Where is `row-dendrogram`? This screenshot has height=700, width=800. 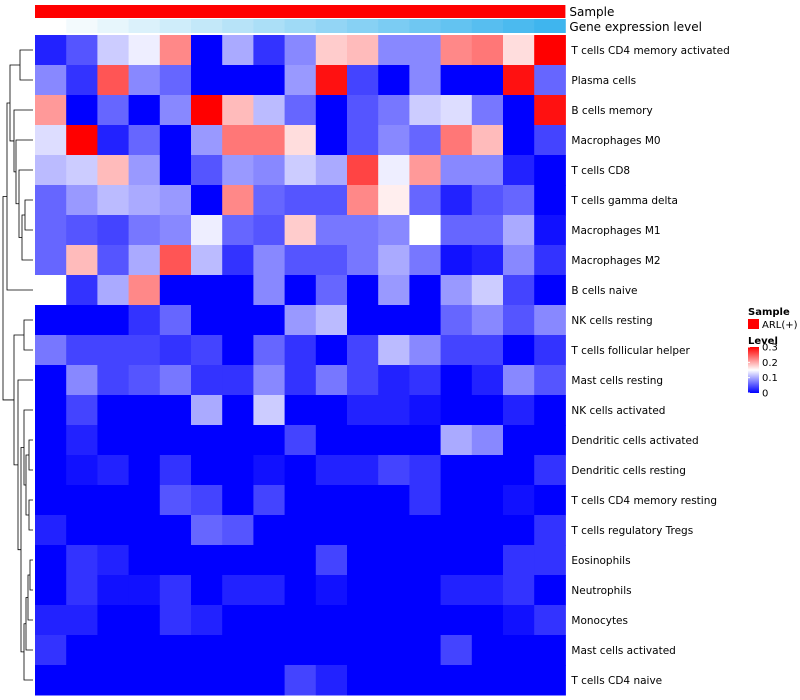 row-dendrogram is located at coordinates (17, 365).